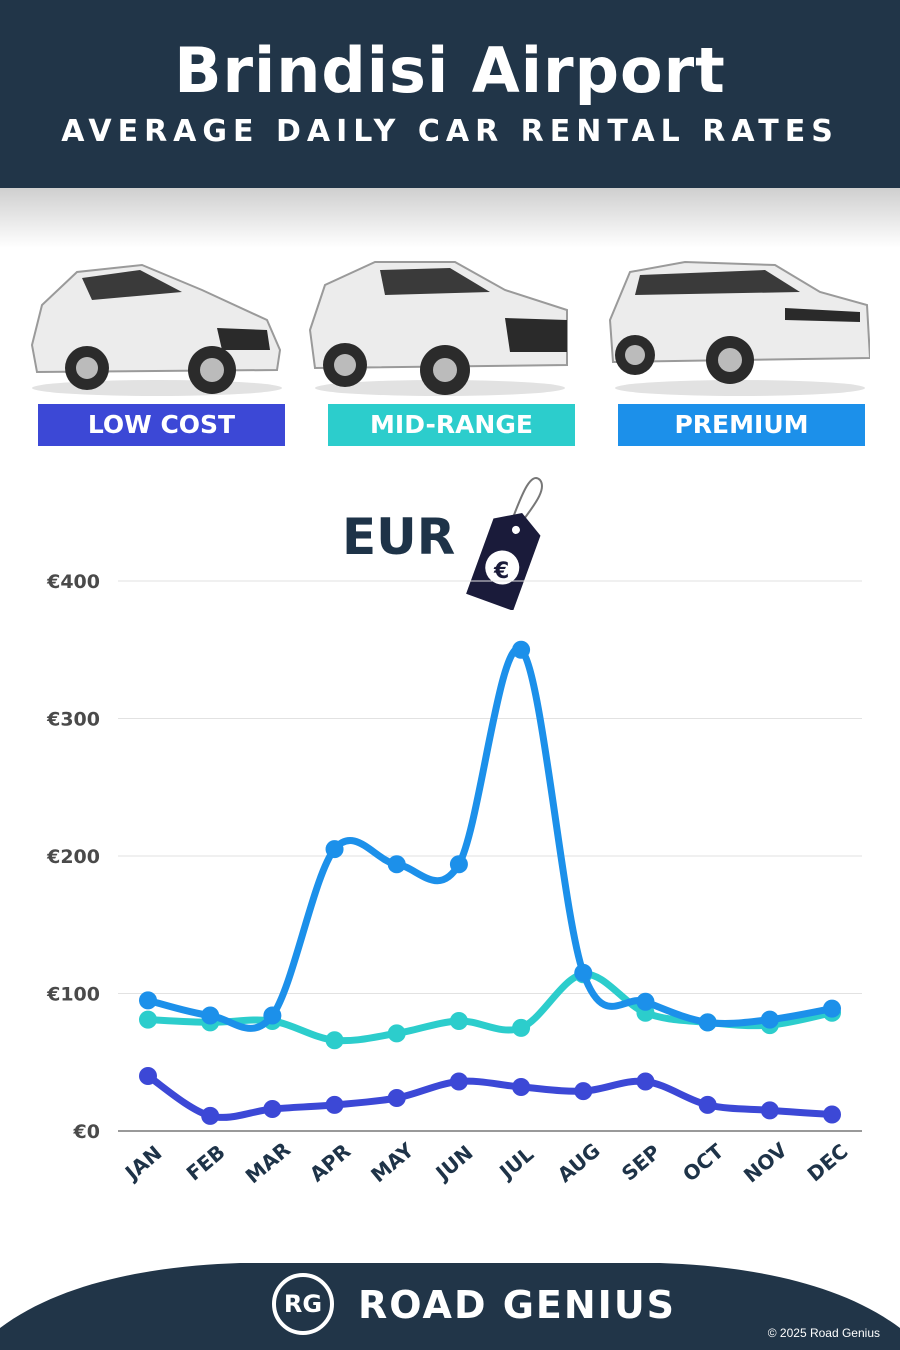  Describe the element at coordinates (504, 543) in the screenshot. I see `price-tag-icon: €` at that location.